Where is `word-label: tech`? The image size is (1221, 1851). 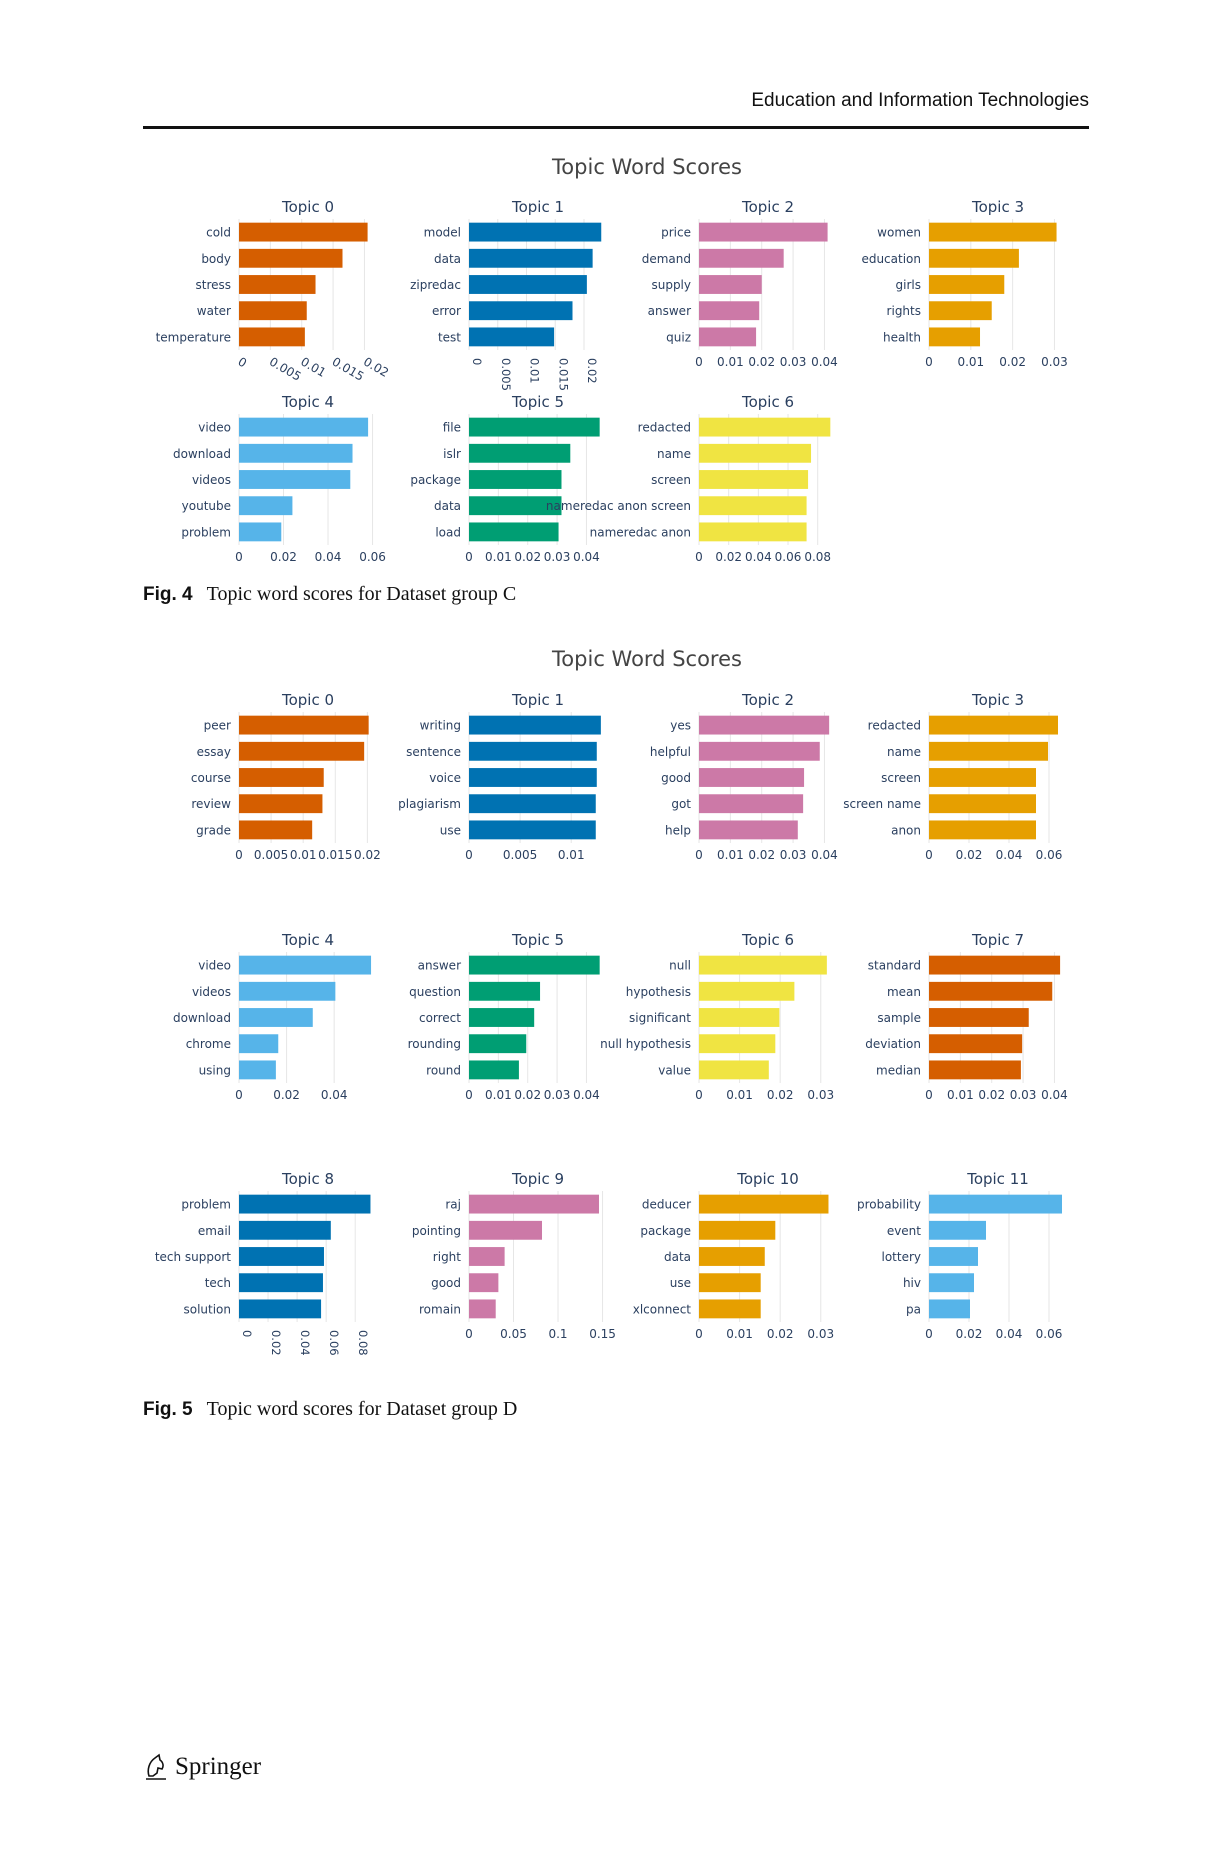
word-label: tech is located at coordinates (218, 1283).